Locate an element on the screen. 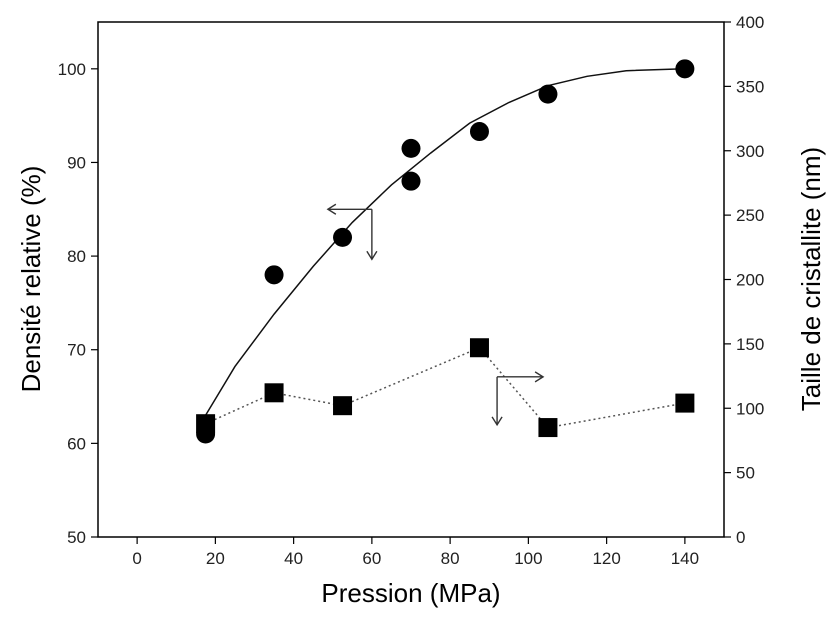 This screenshot has height=619, width=830. arrow-right-head is located at coordinates (539, 377).